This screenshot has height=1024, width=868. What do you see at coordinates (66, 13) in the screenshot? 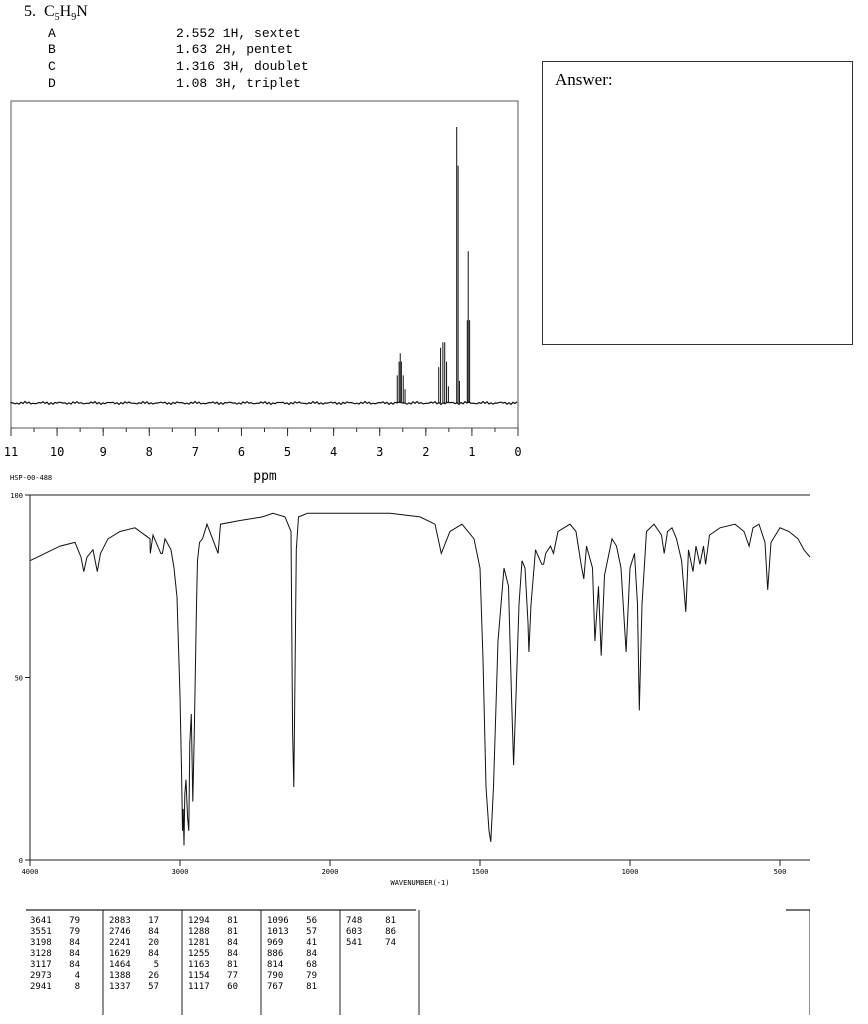
I see `molecular-formula: C5H9N` at bounding box center [66, 13].